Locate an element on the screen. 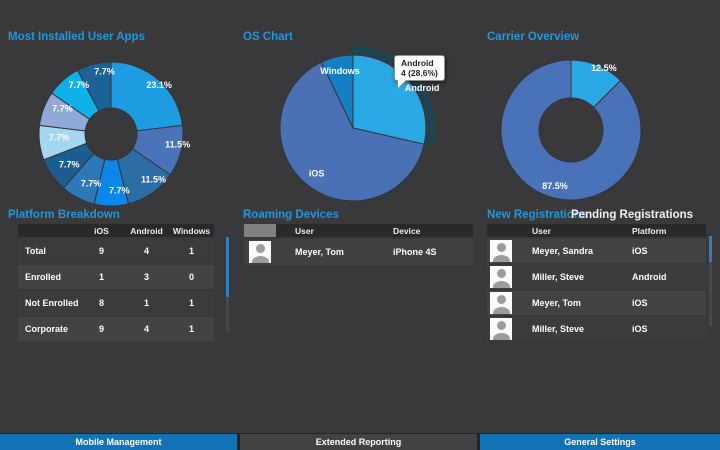 The height and width of the screenshot is (450, 720). apps-slice-7.7% is located at coordinates (94, 86).